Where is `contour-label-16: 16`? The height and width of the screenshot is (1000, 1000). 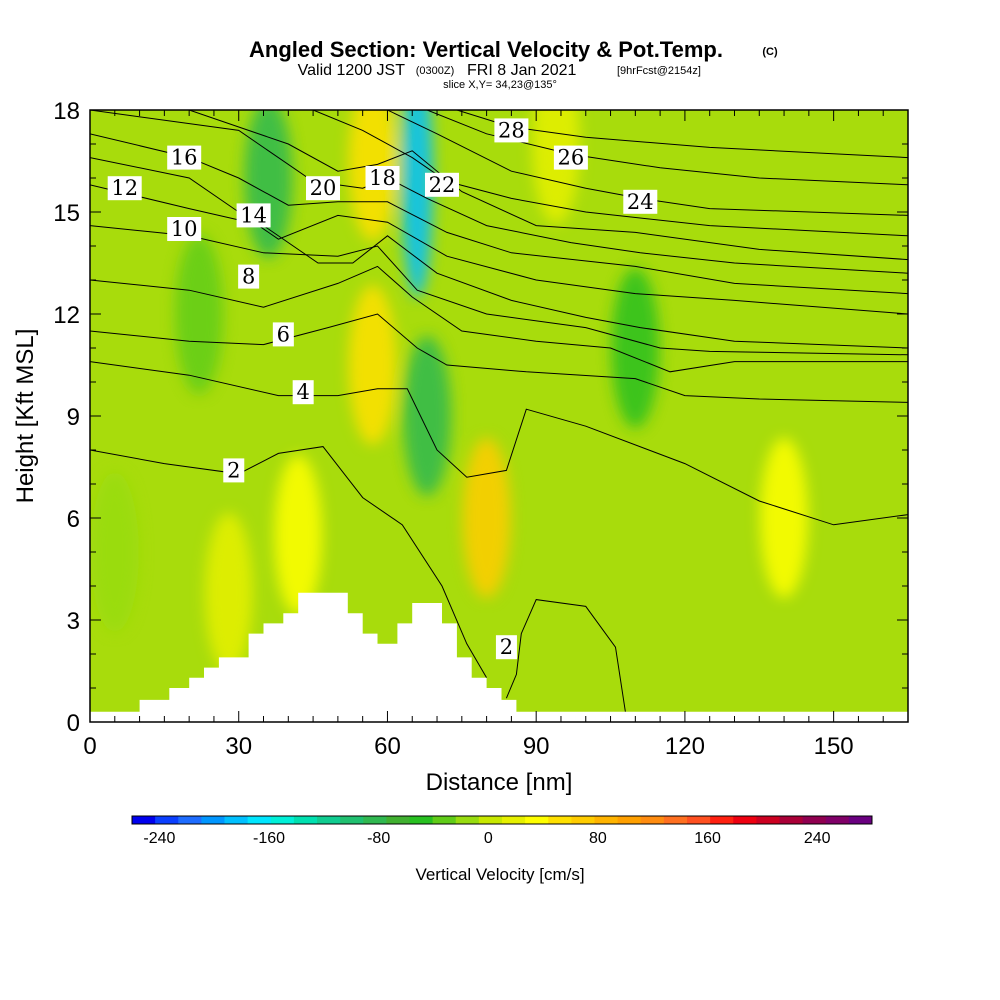
contour-label-16: 16 is located at coordinates (184, 157).